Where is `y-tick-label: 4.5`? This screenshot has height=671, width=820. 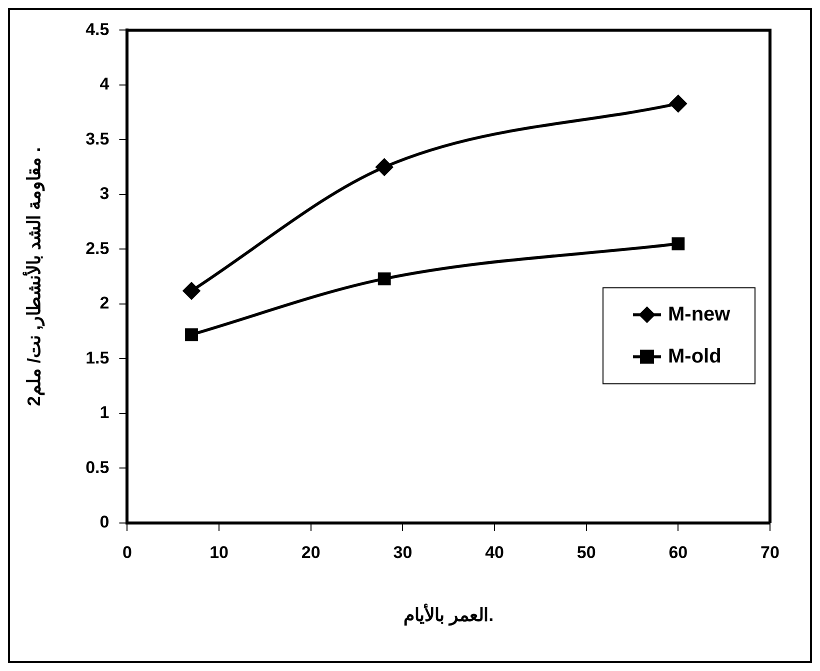
y-tick-label: 4.5 is located at coordinates (98, 29).